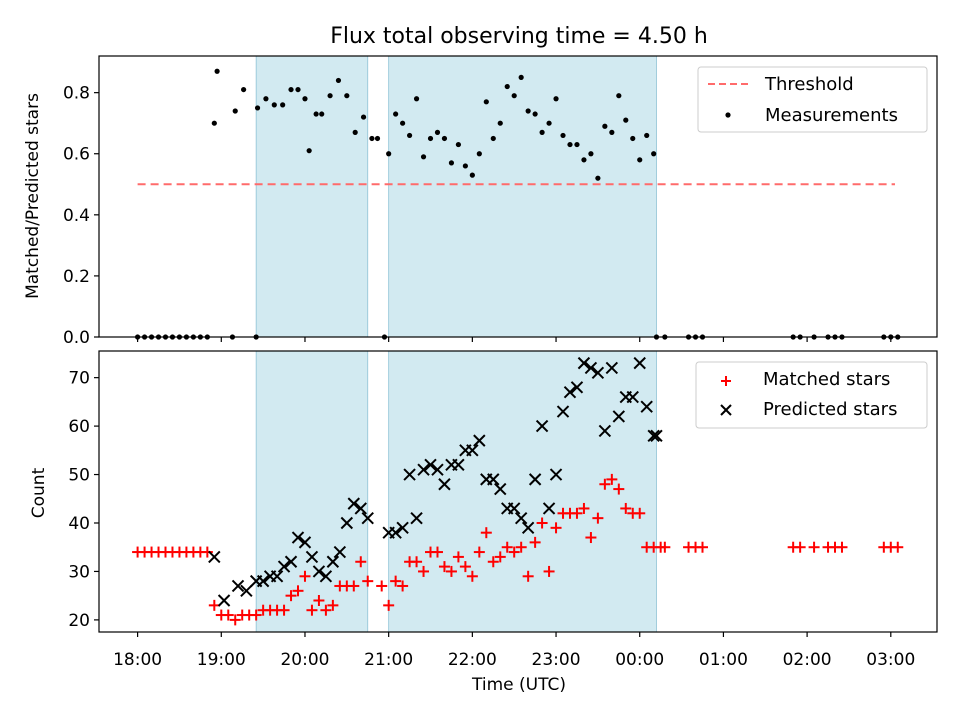  What do you see at coordinates (39, 492) in the screenshot?
I see `bottom-panel-y-axis-label: Count` at bounding box center [39, 492].